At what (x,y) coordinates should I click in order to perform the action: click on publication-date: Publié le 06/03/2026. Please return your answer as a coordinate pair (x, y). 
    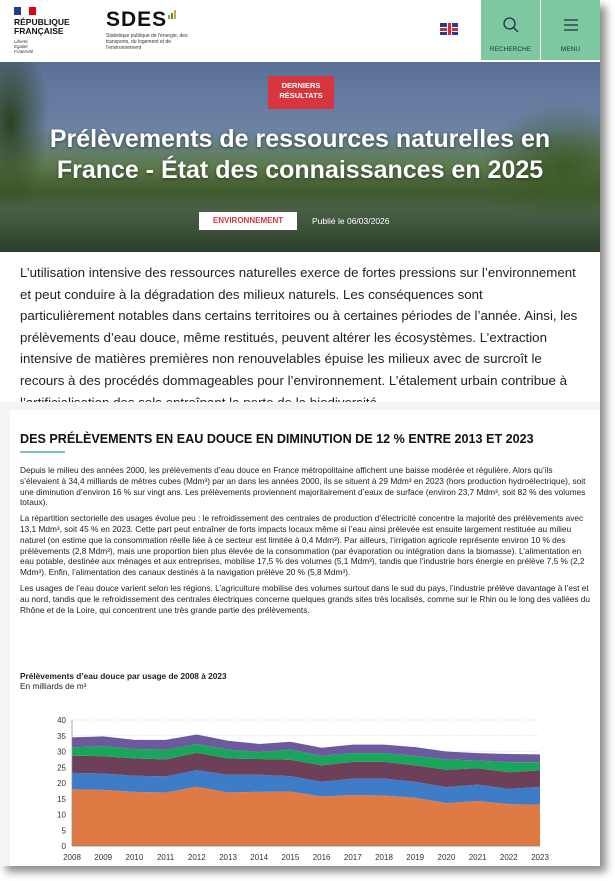
    Looking at the image, I should click on (351, 221).